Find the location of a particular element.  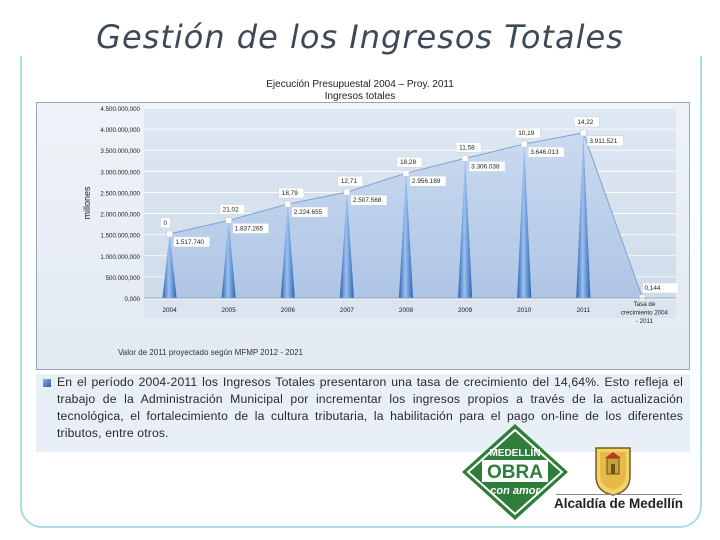

growth-label: 11,58 is located at coordinates (467, 147).